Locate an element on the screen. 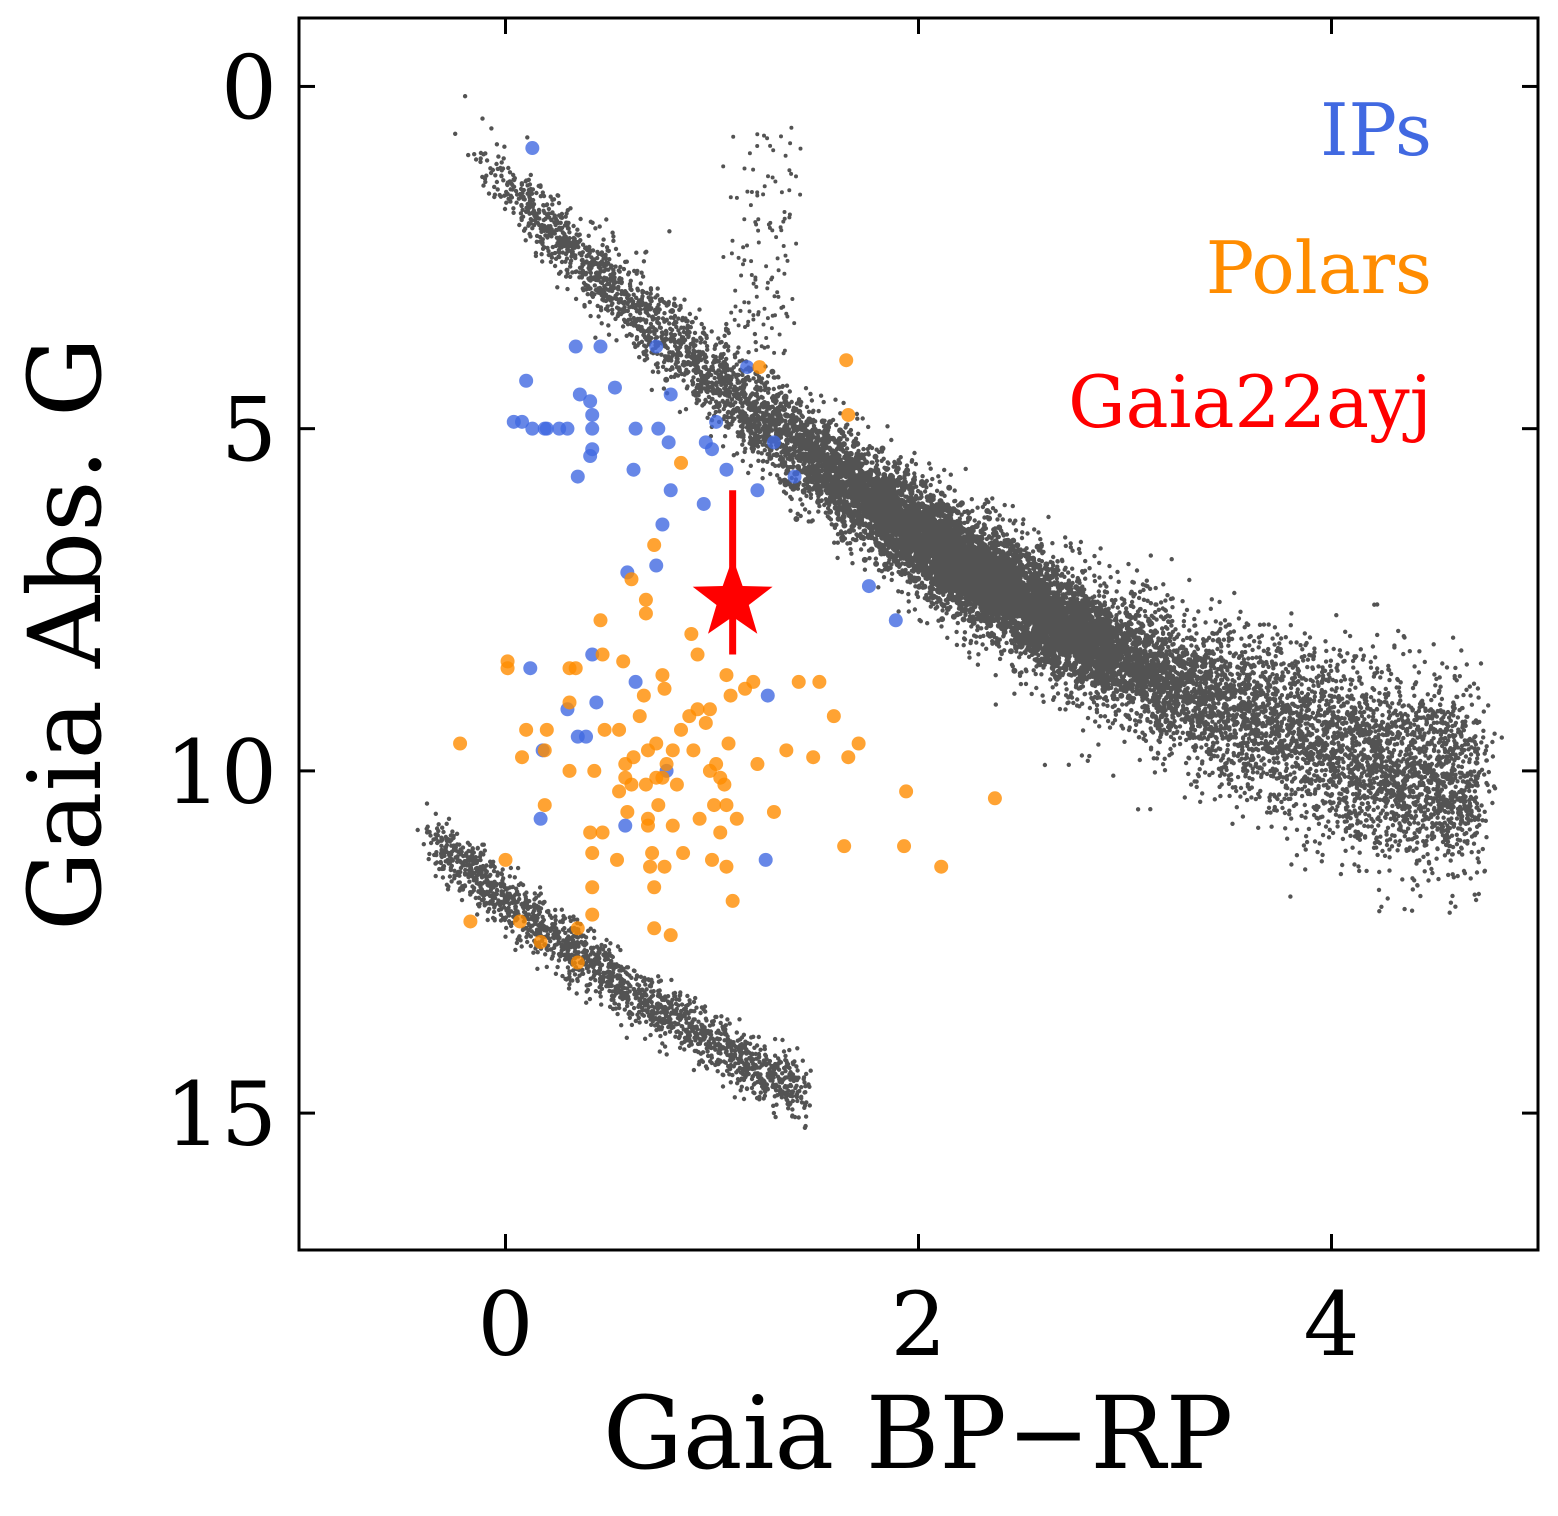  legend-label-ips: IPs is located at coordinates (1376, 130).